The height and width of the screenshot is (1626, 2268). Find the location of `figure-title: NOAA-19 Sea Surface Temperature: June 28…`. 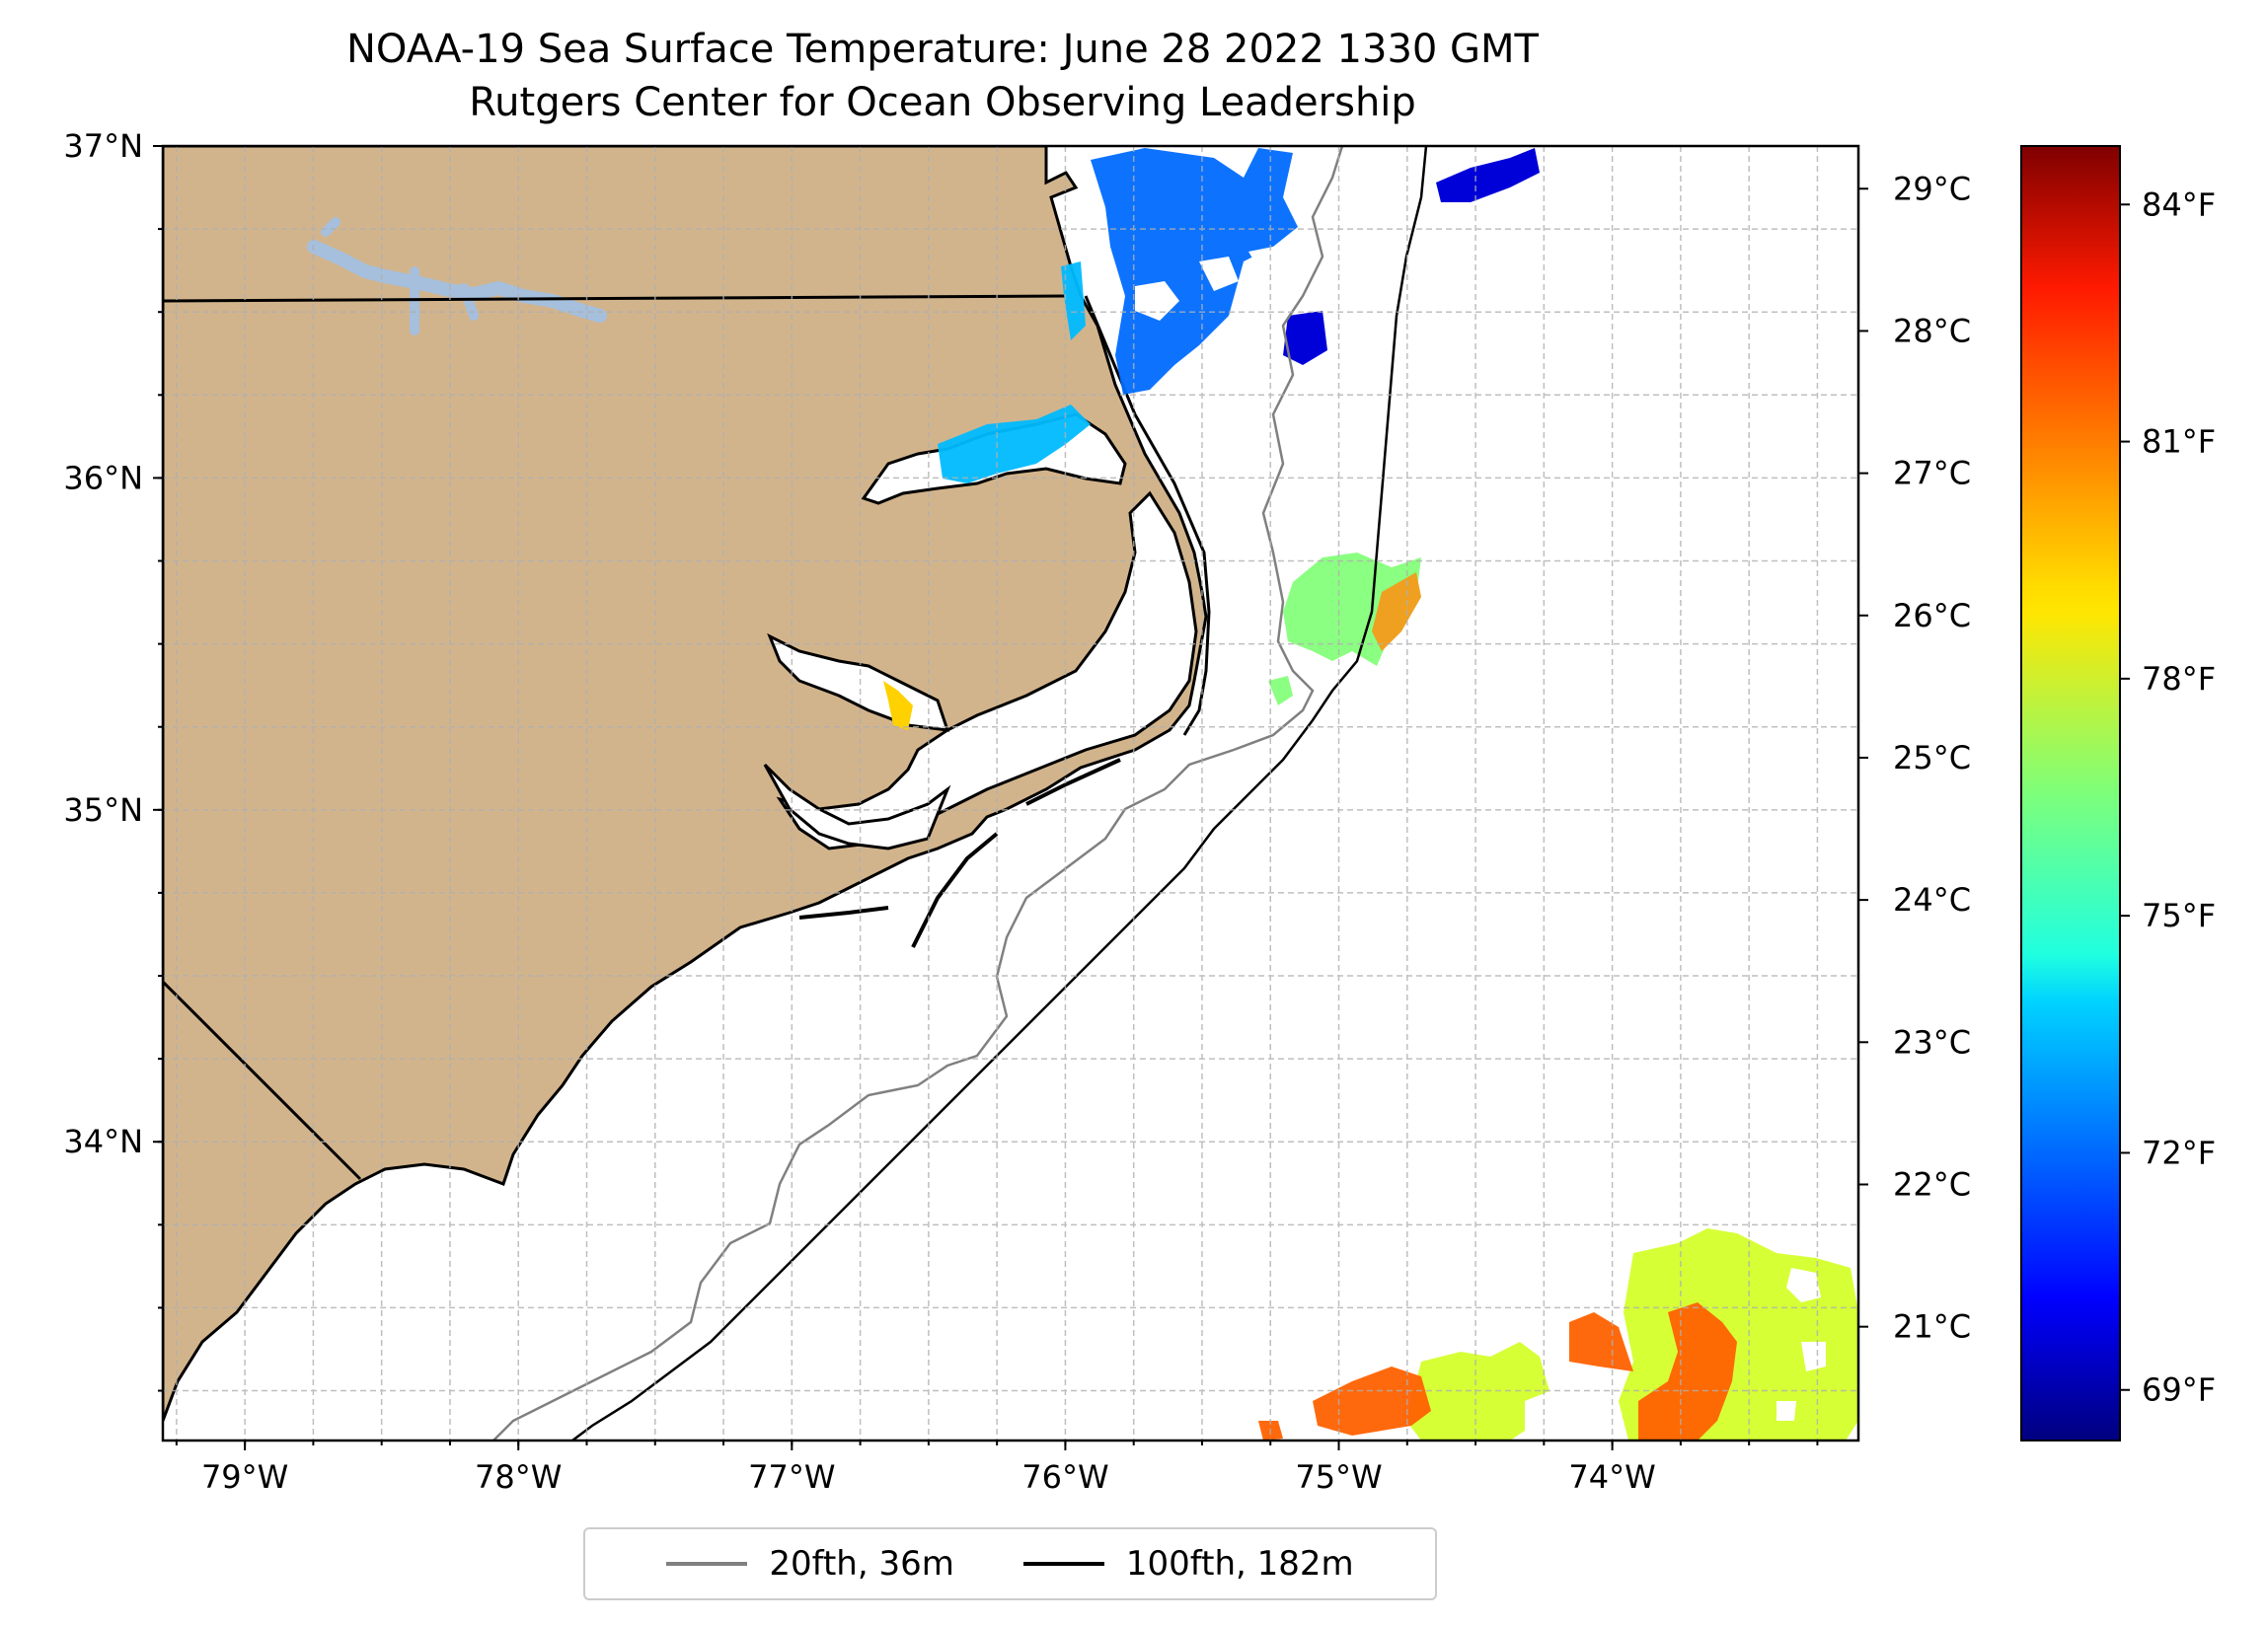

figure-title: NOAA-19 Sea Surface Temperature: June 28… is located at coordinates (942, 49).